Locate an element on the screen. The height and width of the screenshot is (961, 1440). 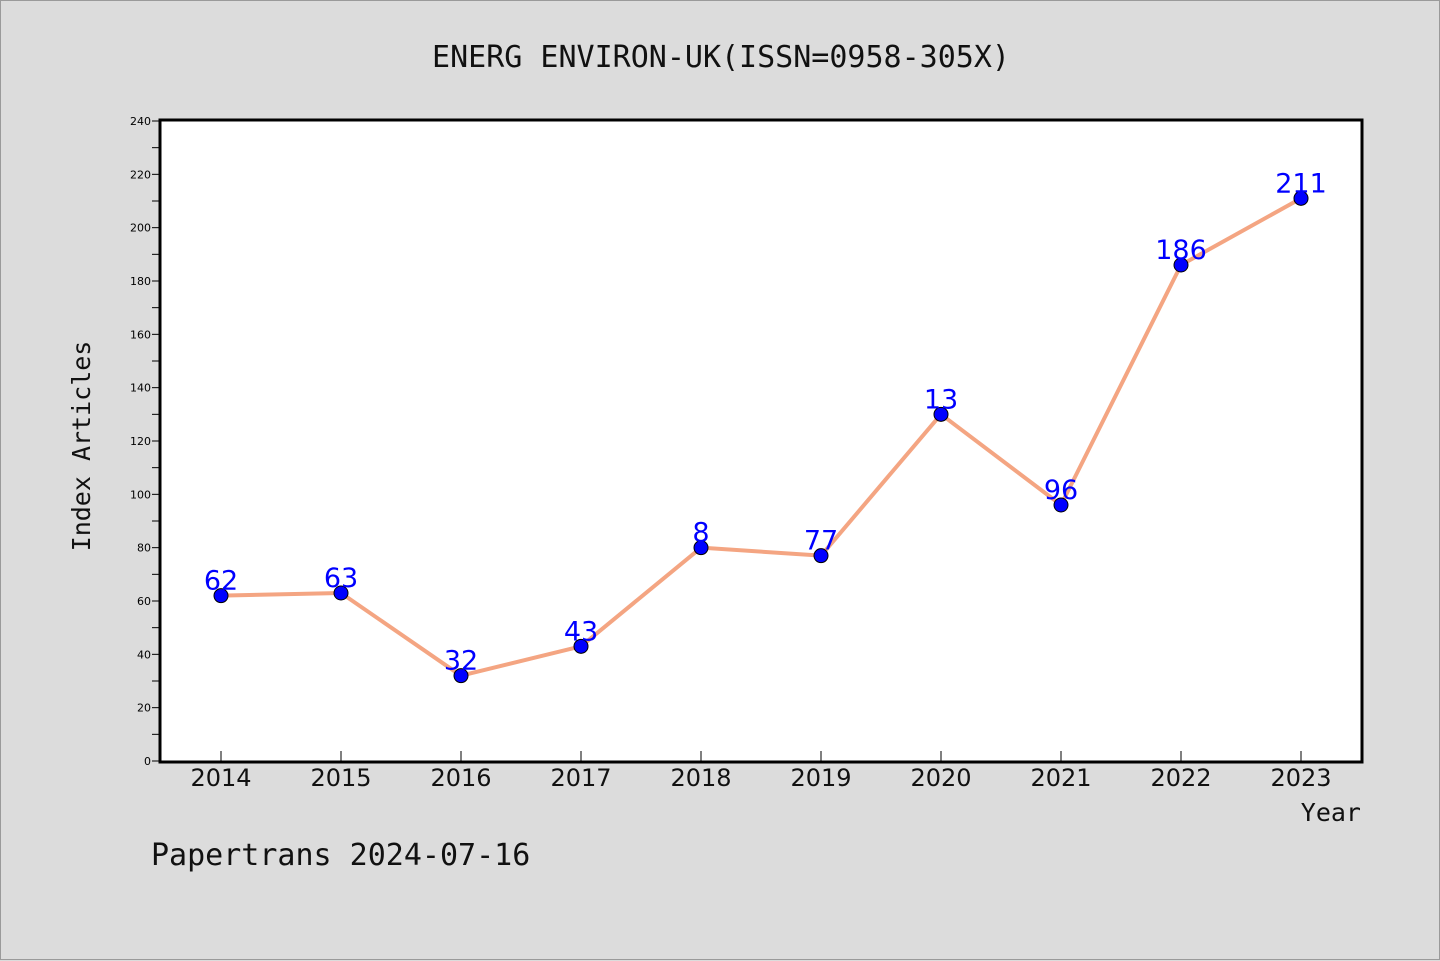
y-tick-label: 40 is located at coordinates (144, 654).